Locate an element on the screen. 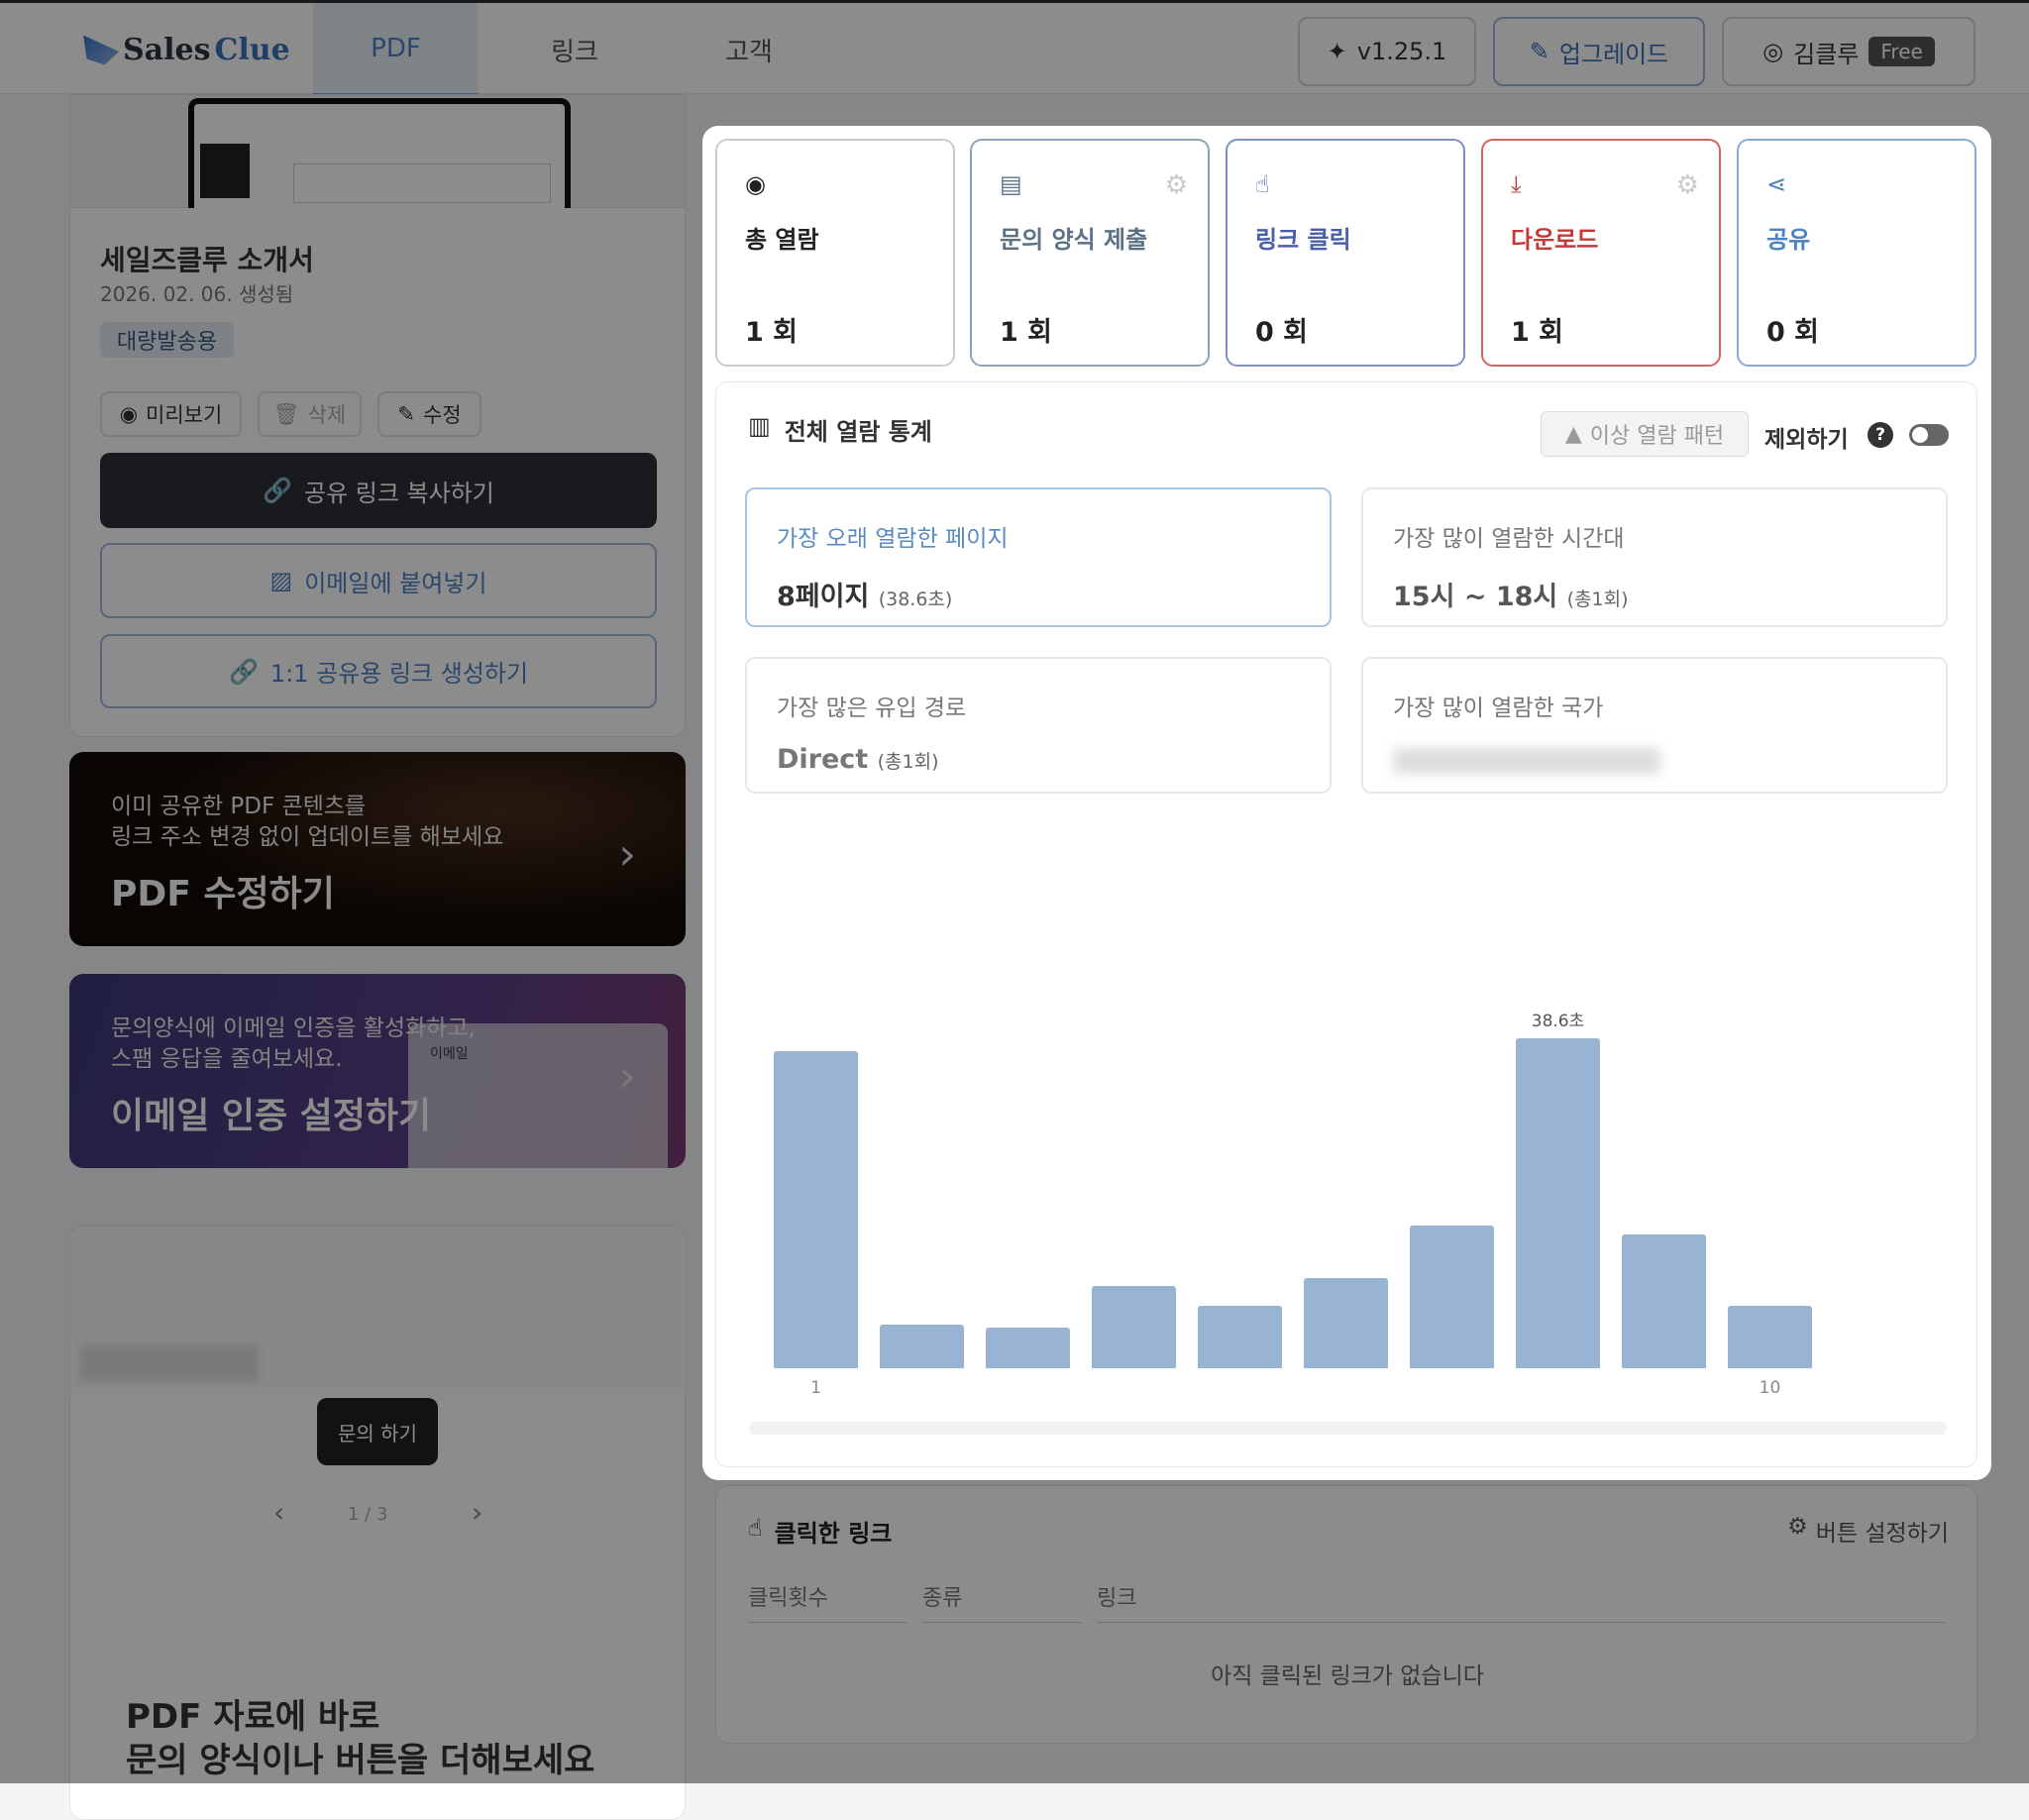 This screenshot has height=1820, width=2029. stat-card-5: ⋖ 공유 0 회 is located at coordinates (1857, 253).